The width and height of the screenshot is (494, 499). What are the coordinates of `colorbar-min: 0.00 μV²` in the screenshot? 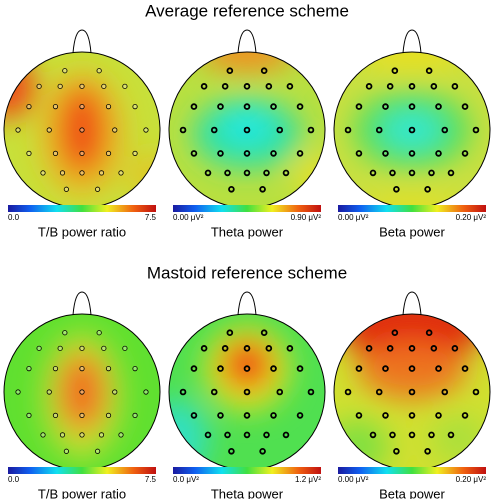 It's located at (188, 217).